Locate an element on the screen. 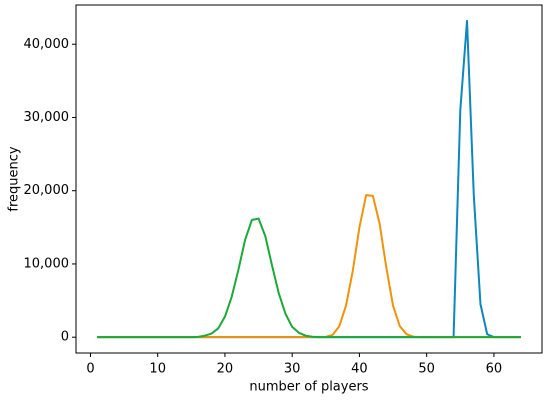 Image resolution: width=550 pixels, height=401 pixels. x-tick-label: 60 is located at coordinates (494, 369).